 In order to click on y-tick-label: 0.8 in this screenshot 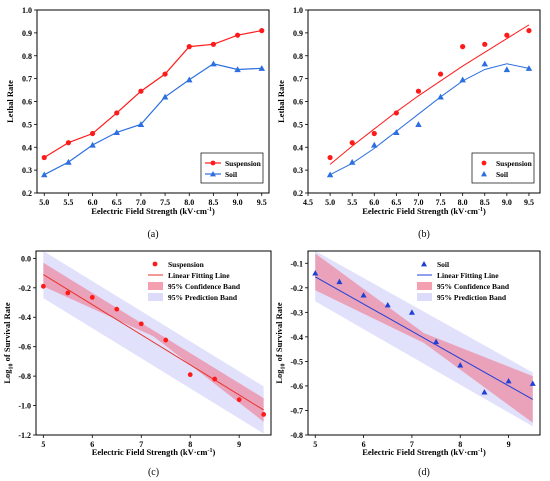, I will do `click(298, 56)`.